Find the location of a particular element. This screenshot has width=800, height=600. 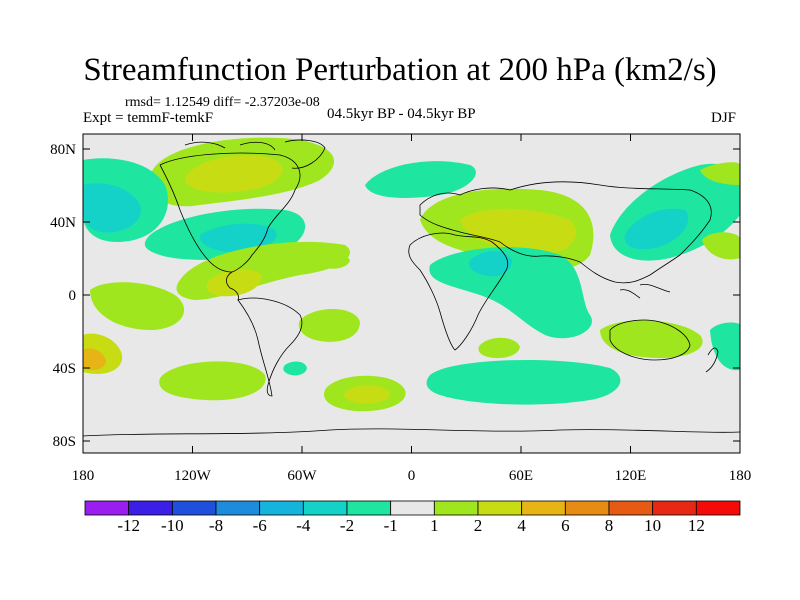

colorbar-label: 8 is located at coordinates (609, 525).